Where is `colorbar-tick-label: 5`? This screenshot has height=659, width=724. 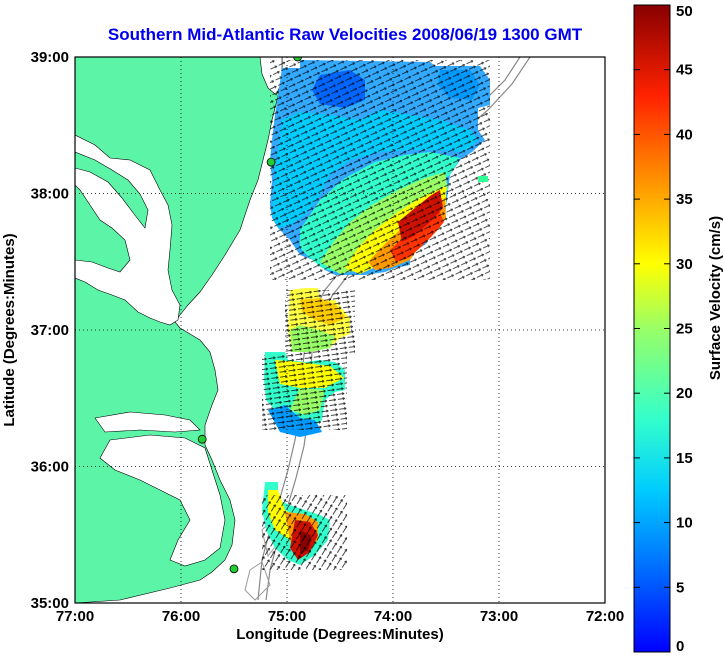
colorbar-tick-label: 5 is located at coordinates (680, 587).